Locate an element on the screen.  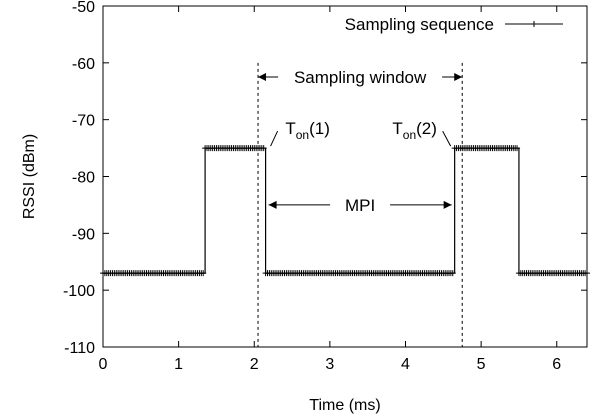
ton1-label: Ton(1) is located at coordinates (307, 130).